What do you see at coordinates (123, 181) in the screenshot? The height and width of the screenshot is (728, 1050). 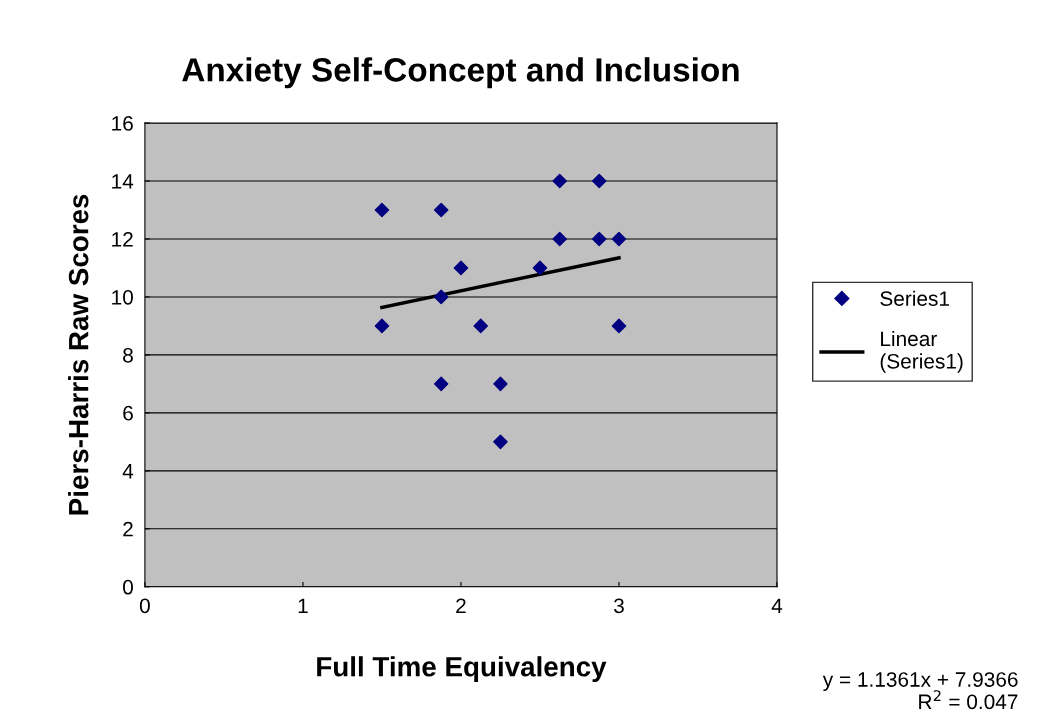 I see `y-tick-label: 14` at bounding box center [123, 181].